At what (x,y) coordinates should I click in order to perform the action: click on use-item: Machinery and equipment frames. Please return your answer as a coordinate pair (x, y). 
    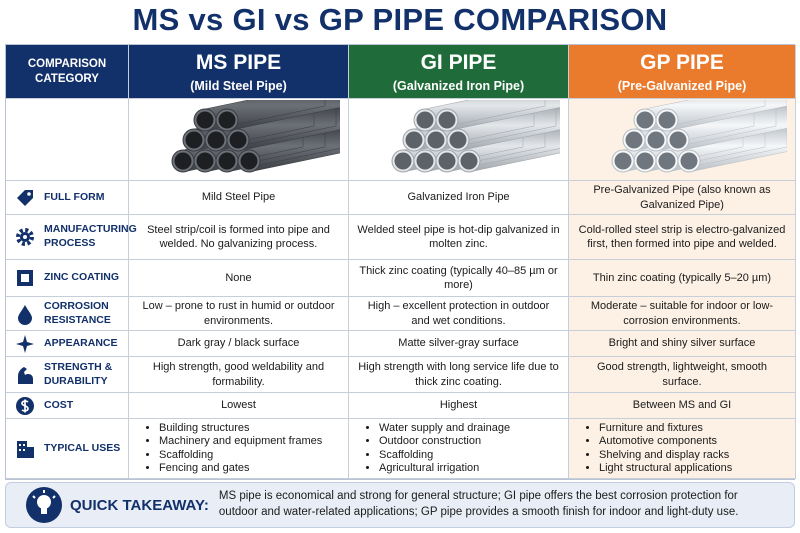
    Looking at the image, I should click on (249, 442).